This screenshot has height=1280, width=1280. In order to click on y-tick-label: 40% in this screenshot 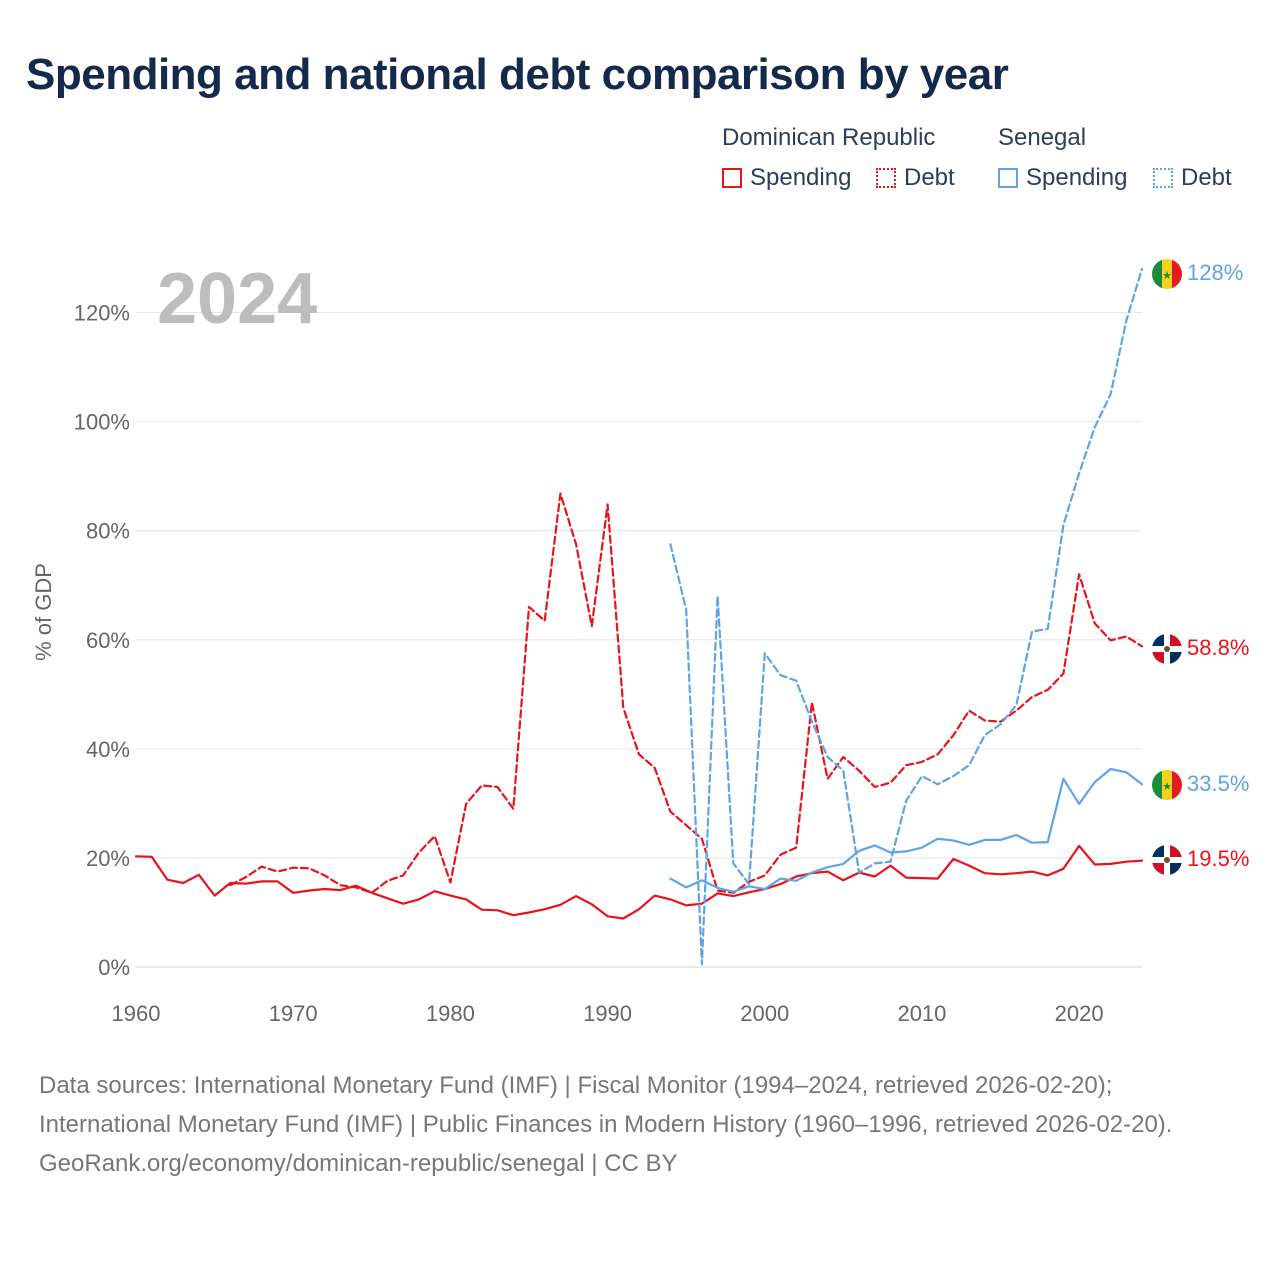, I will do `click(108, 749)`.